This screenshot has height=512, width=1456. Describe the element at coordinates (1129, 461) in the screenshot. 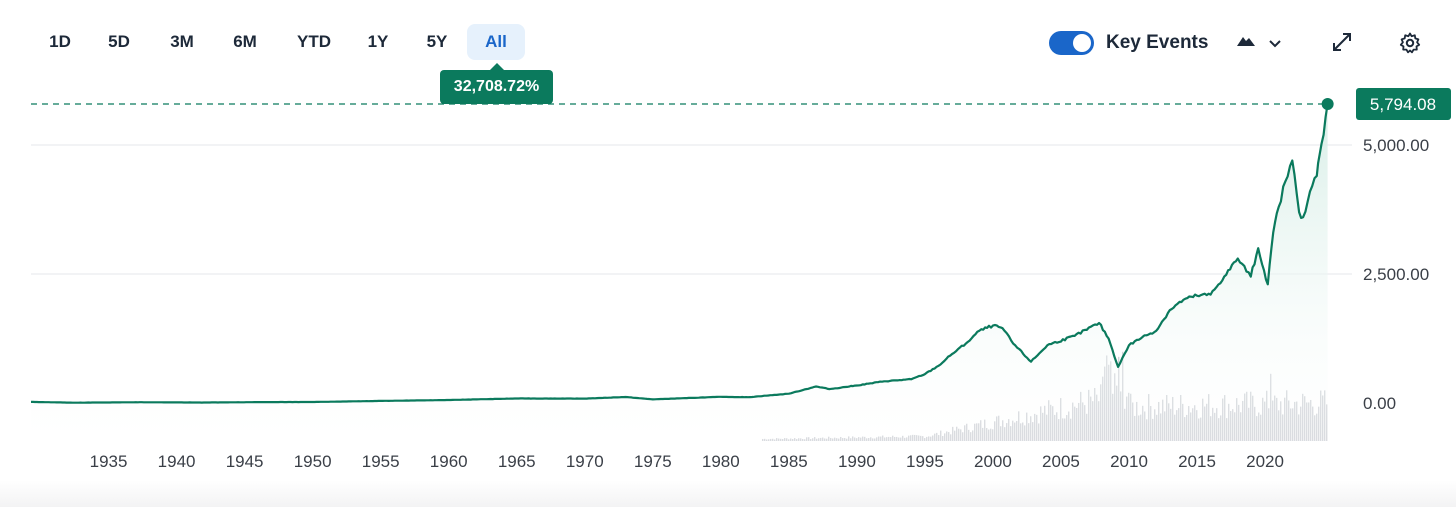

I see `x-tick-label: 2010` at that location.